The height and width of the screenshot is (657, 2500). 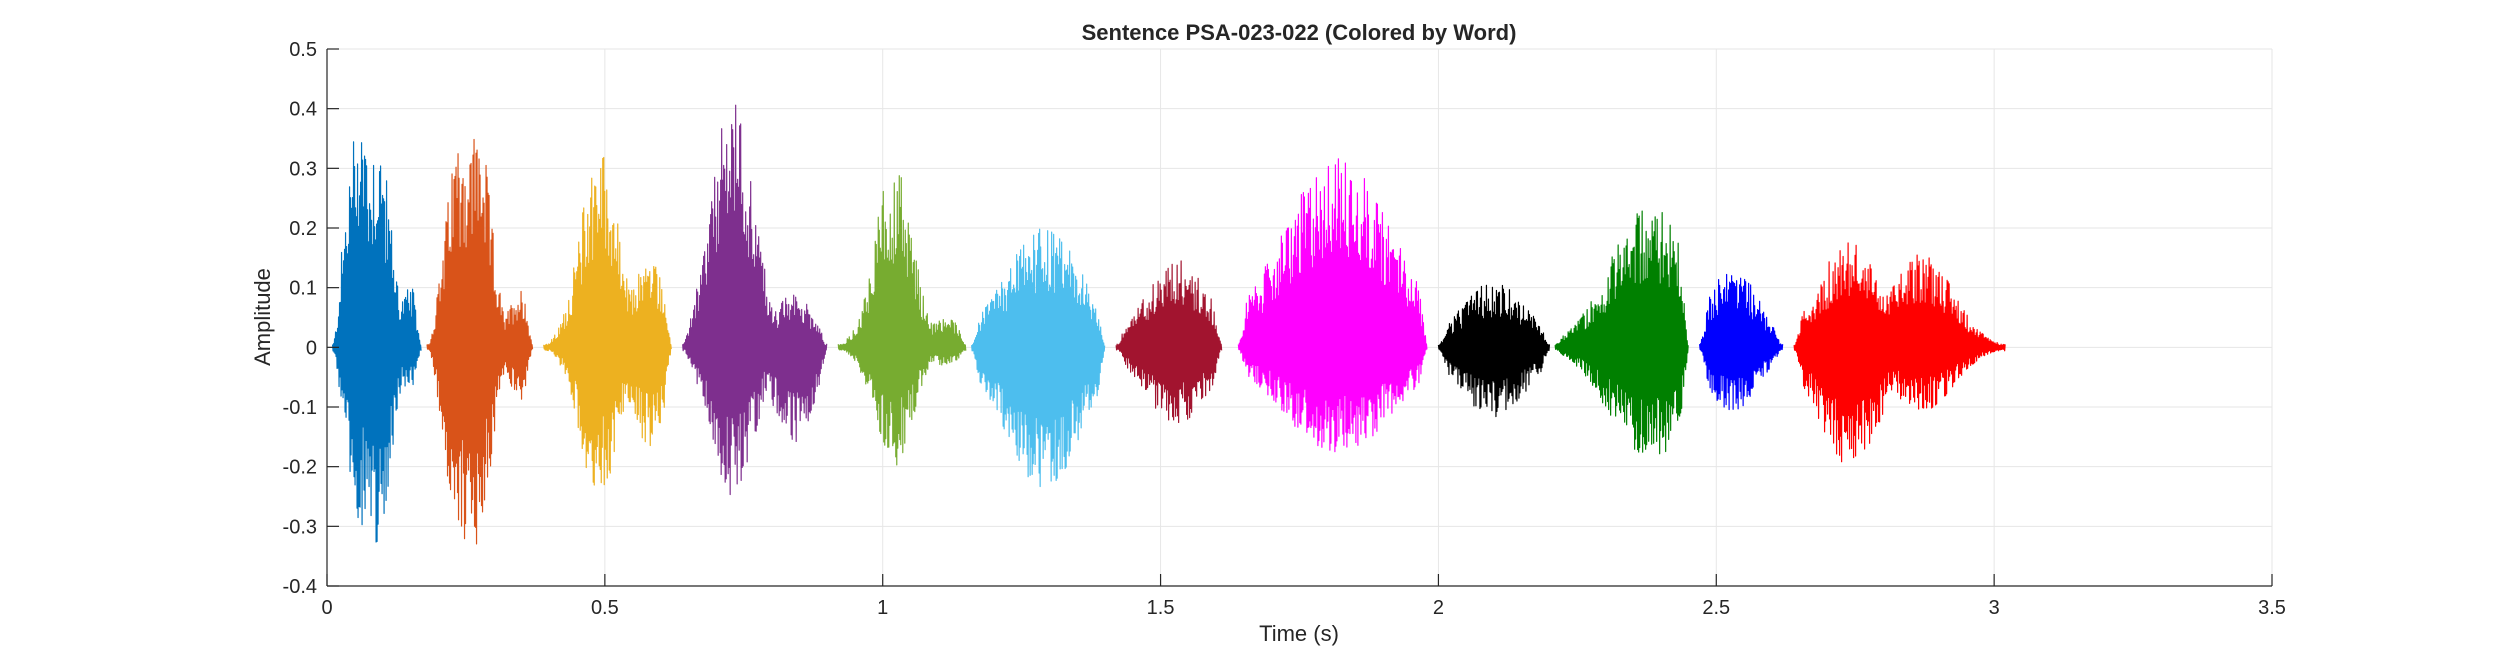 I want to click on y-tick-label-2: -0.2, so click(x=300, y=468).